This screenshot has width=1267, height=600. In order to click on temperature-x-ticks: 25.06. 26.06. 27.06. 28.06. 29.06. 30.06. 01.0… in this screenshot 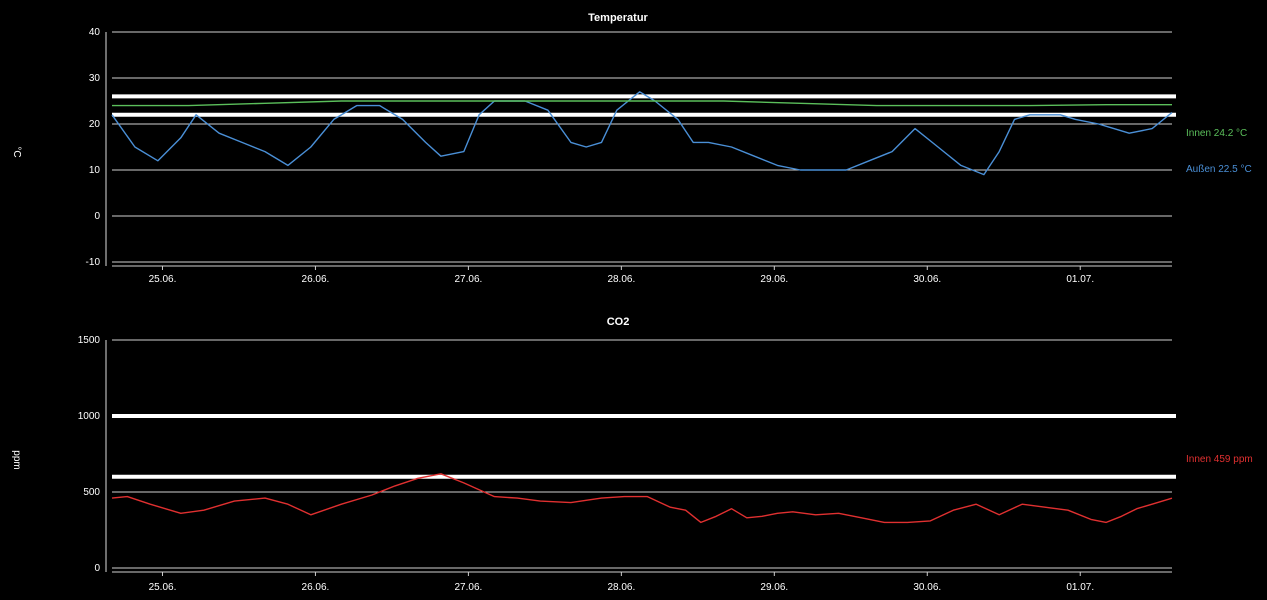, I will do `click(621, 275)`.